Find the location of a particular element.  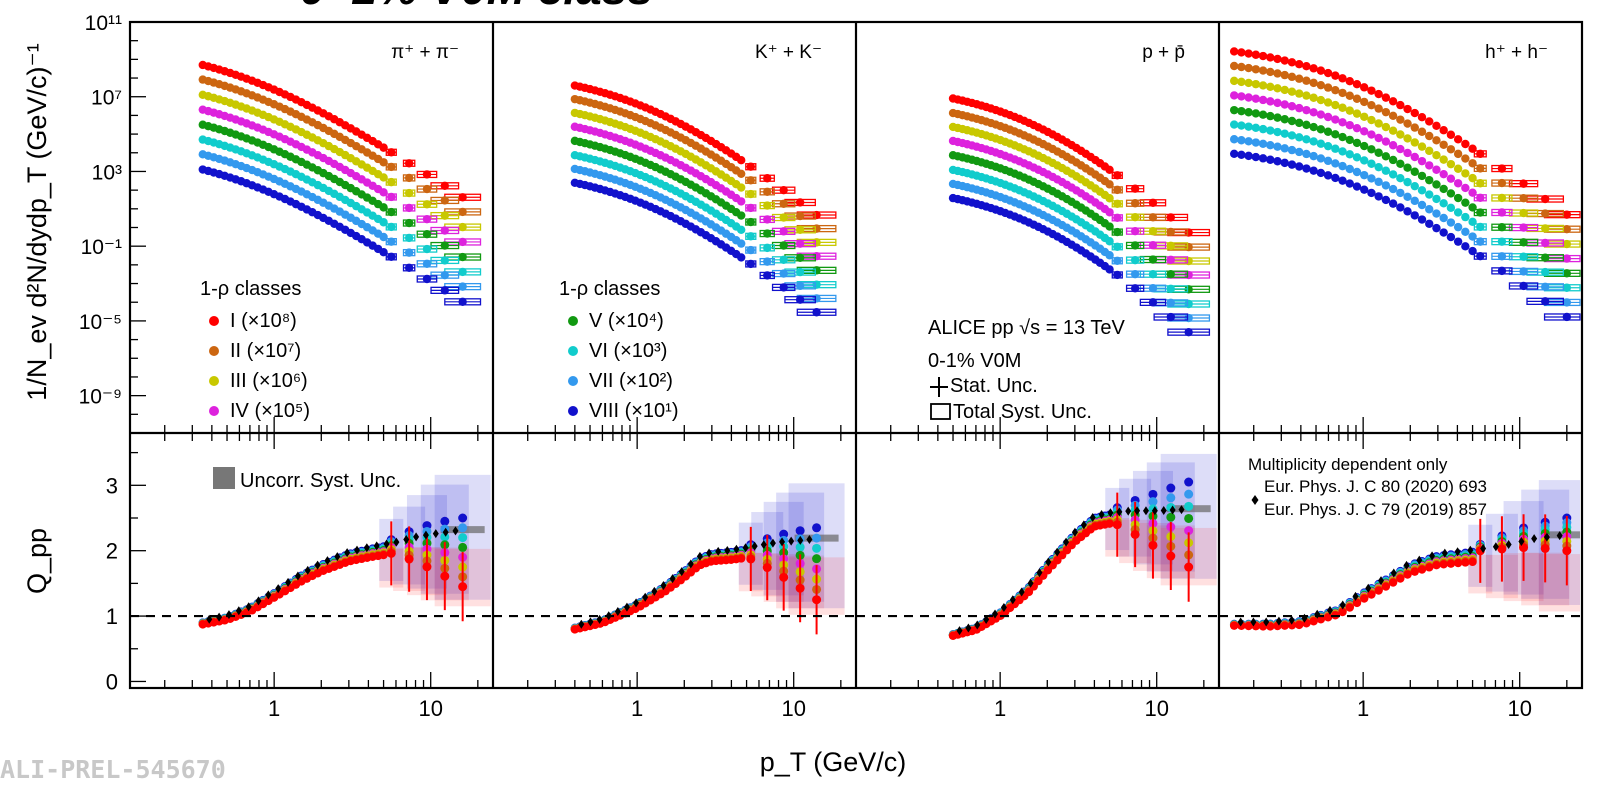

reference-legend-ref2: Eur. Phys. J. C 79 (2019) 857 is located at coordinates (1375, 509).